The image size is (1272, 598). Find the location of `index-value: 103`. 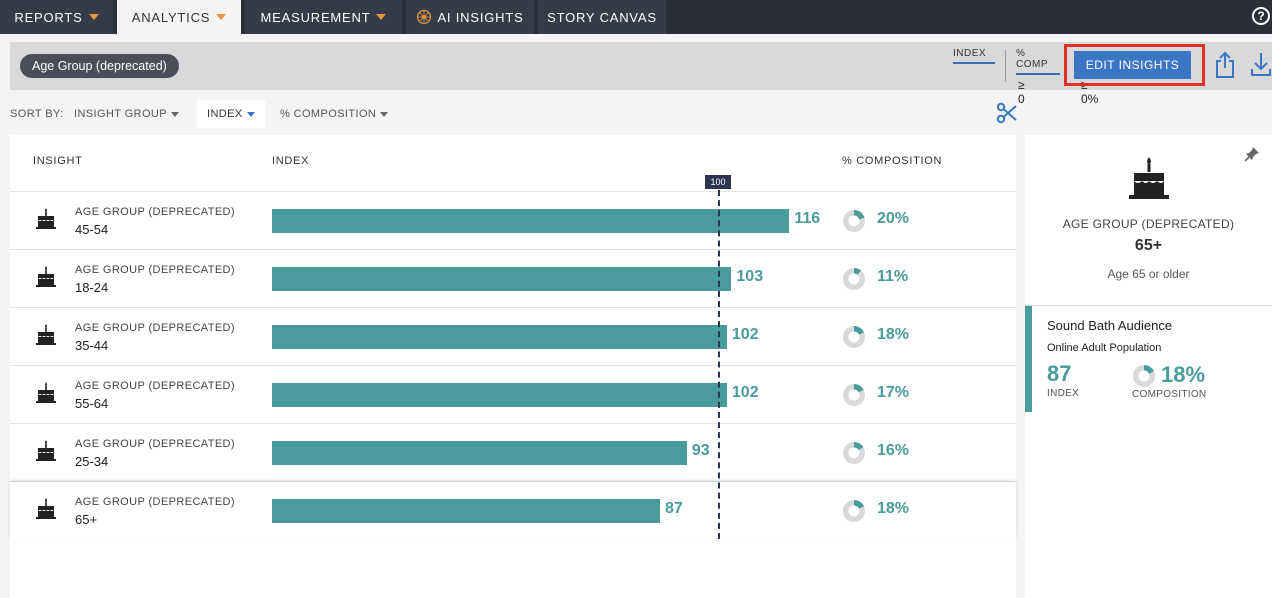

index-value: 103 is located at coordinates (750, 276).